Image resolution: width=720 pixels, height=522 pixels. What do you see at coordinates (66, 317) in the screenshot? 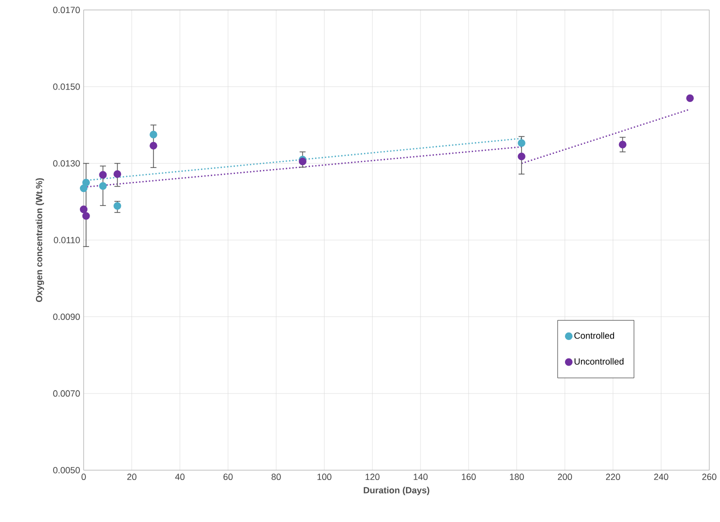
I see `y-tick-label: 0.0090` at bounding box center [66, 317].